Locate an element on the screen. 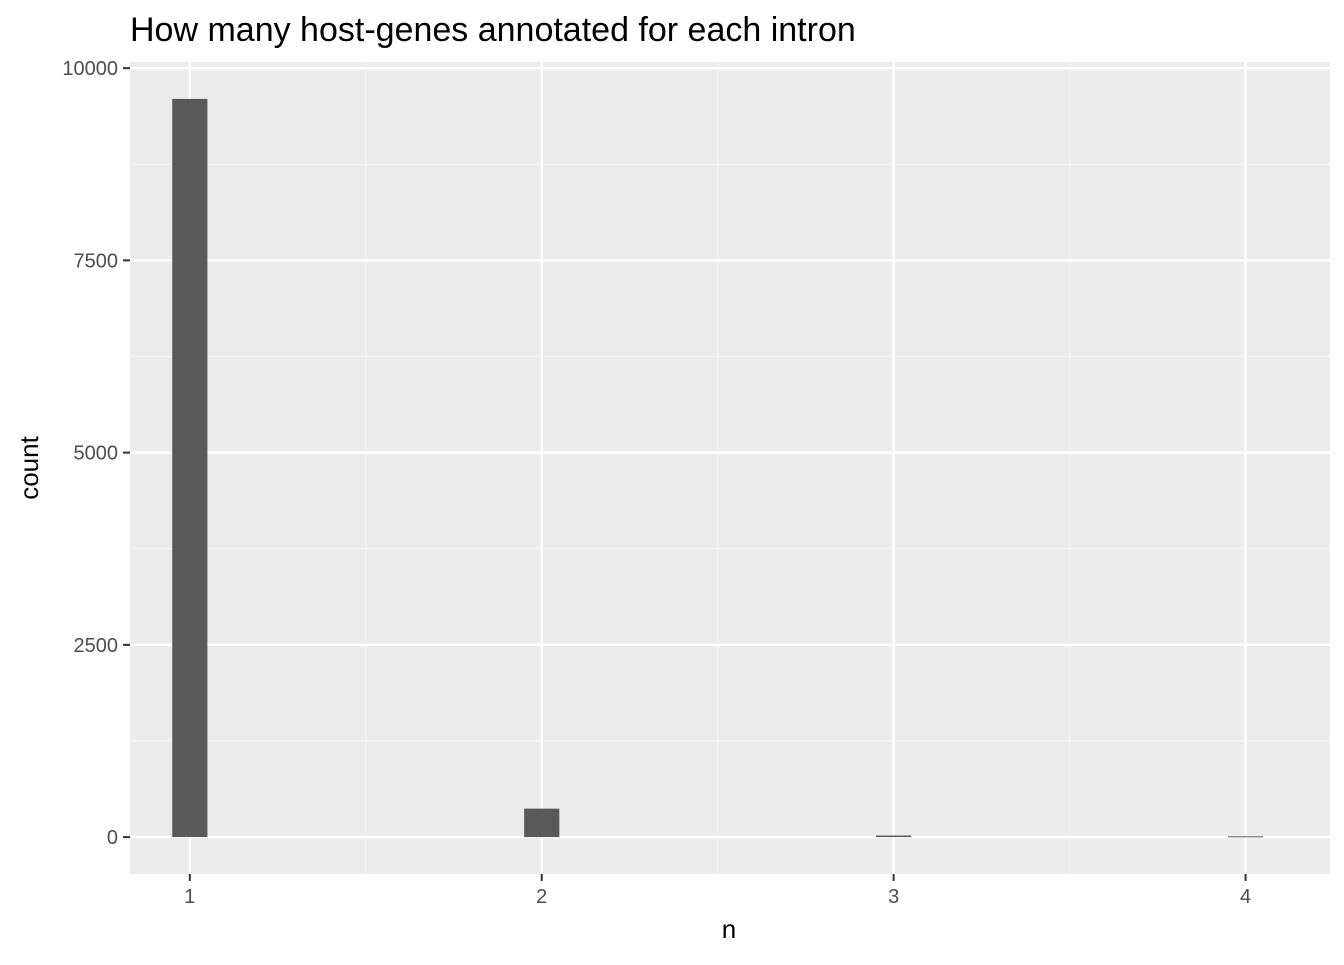 Image resolution: width=1344 pixels, height=965 pixels. x-axis: 1 2 3 4 is located at coordinates (717, 891).